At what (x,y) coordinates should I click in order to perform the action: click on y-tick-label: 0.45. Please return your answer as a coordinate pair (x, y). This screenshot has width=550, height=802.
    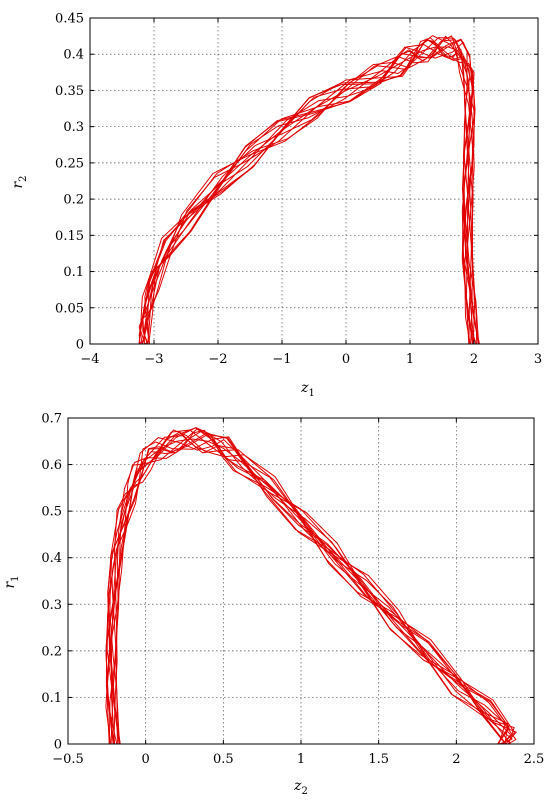
    Looking at the image, I should click on (69, 19).